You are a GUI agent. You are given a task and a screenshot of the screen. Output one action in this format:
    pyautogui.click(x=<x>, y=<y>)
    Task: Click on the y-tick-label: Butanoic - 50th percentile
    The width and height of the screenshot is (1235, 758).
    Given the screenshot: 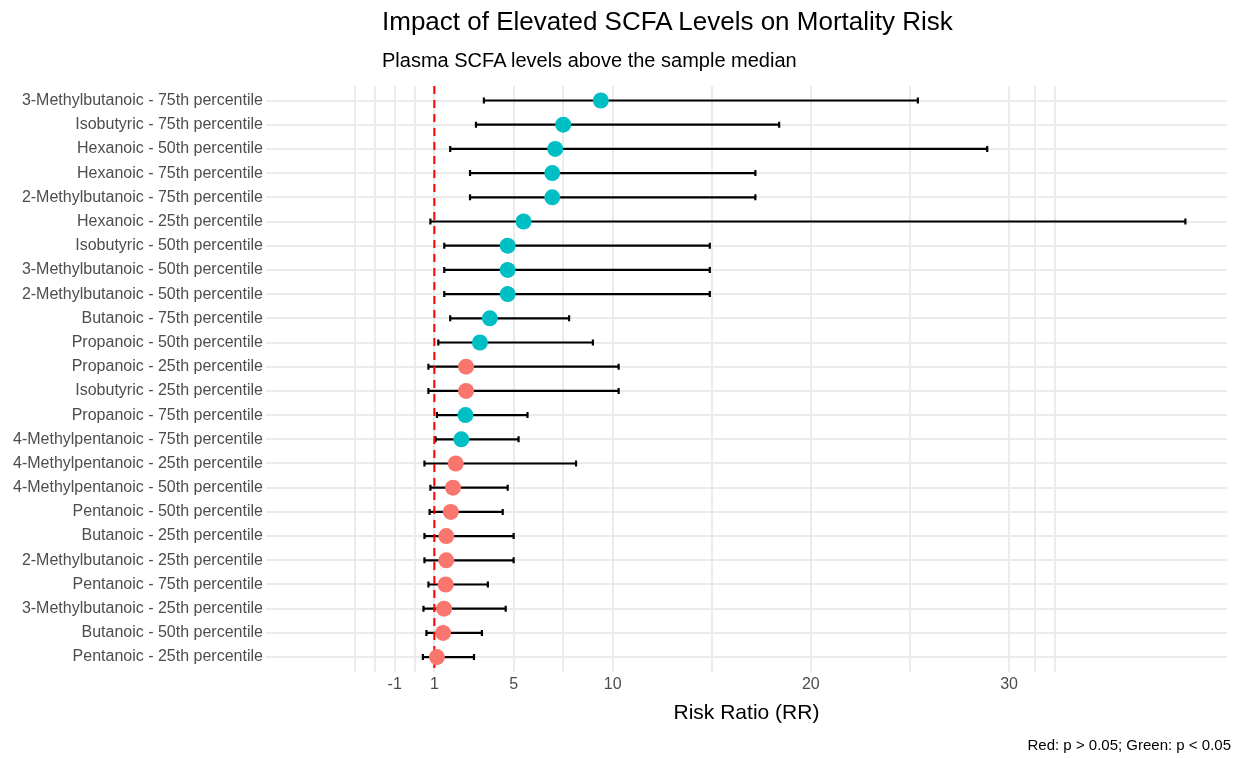 What is the action you would take?
    pyautogui.click(x=172, y=632)
    